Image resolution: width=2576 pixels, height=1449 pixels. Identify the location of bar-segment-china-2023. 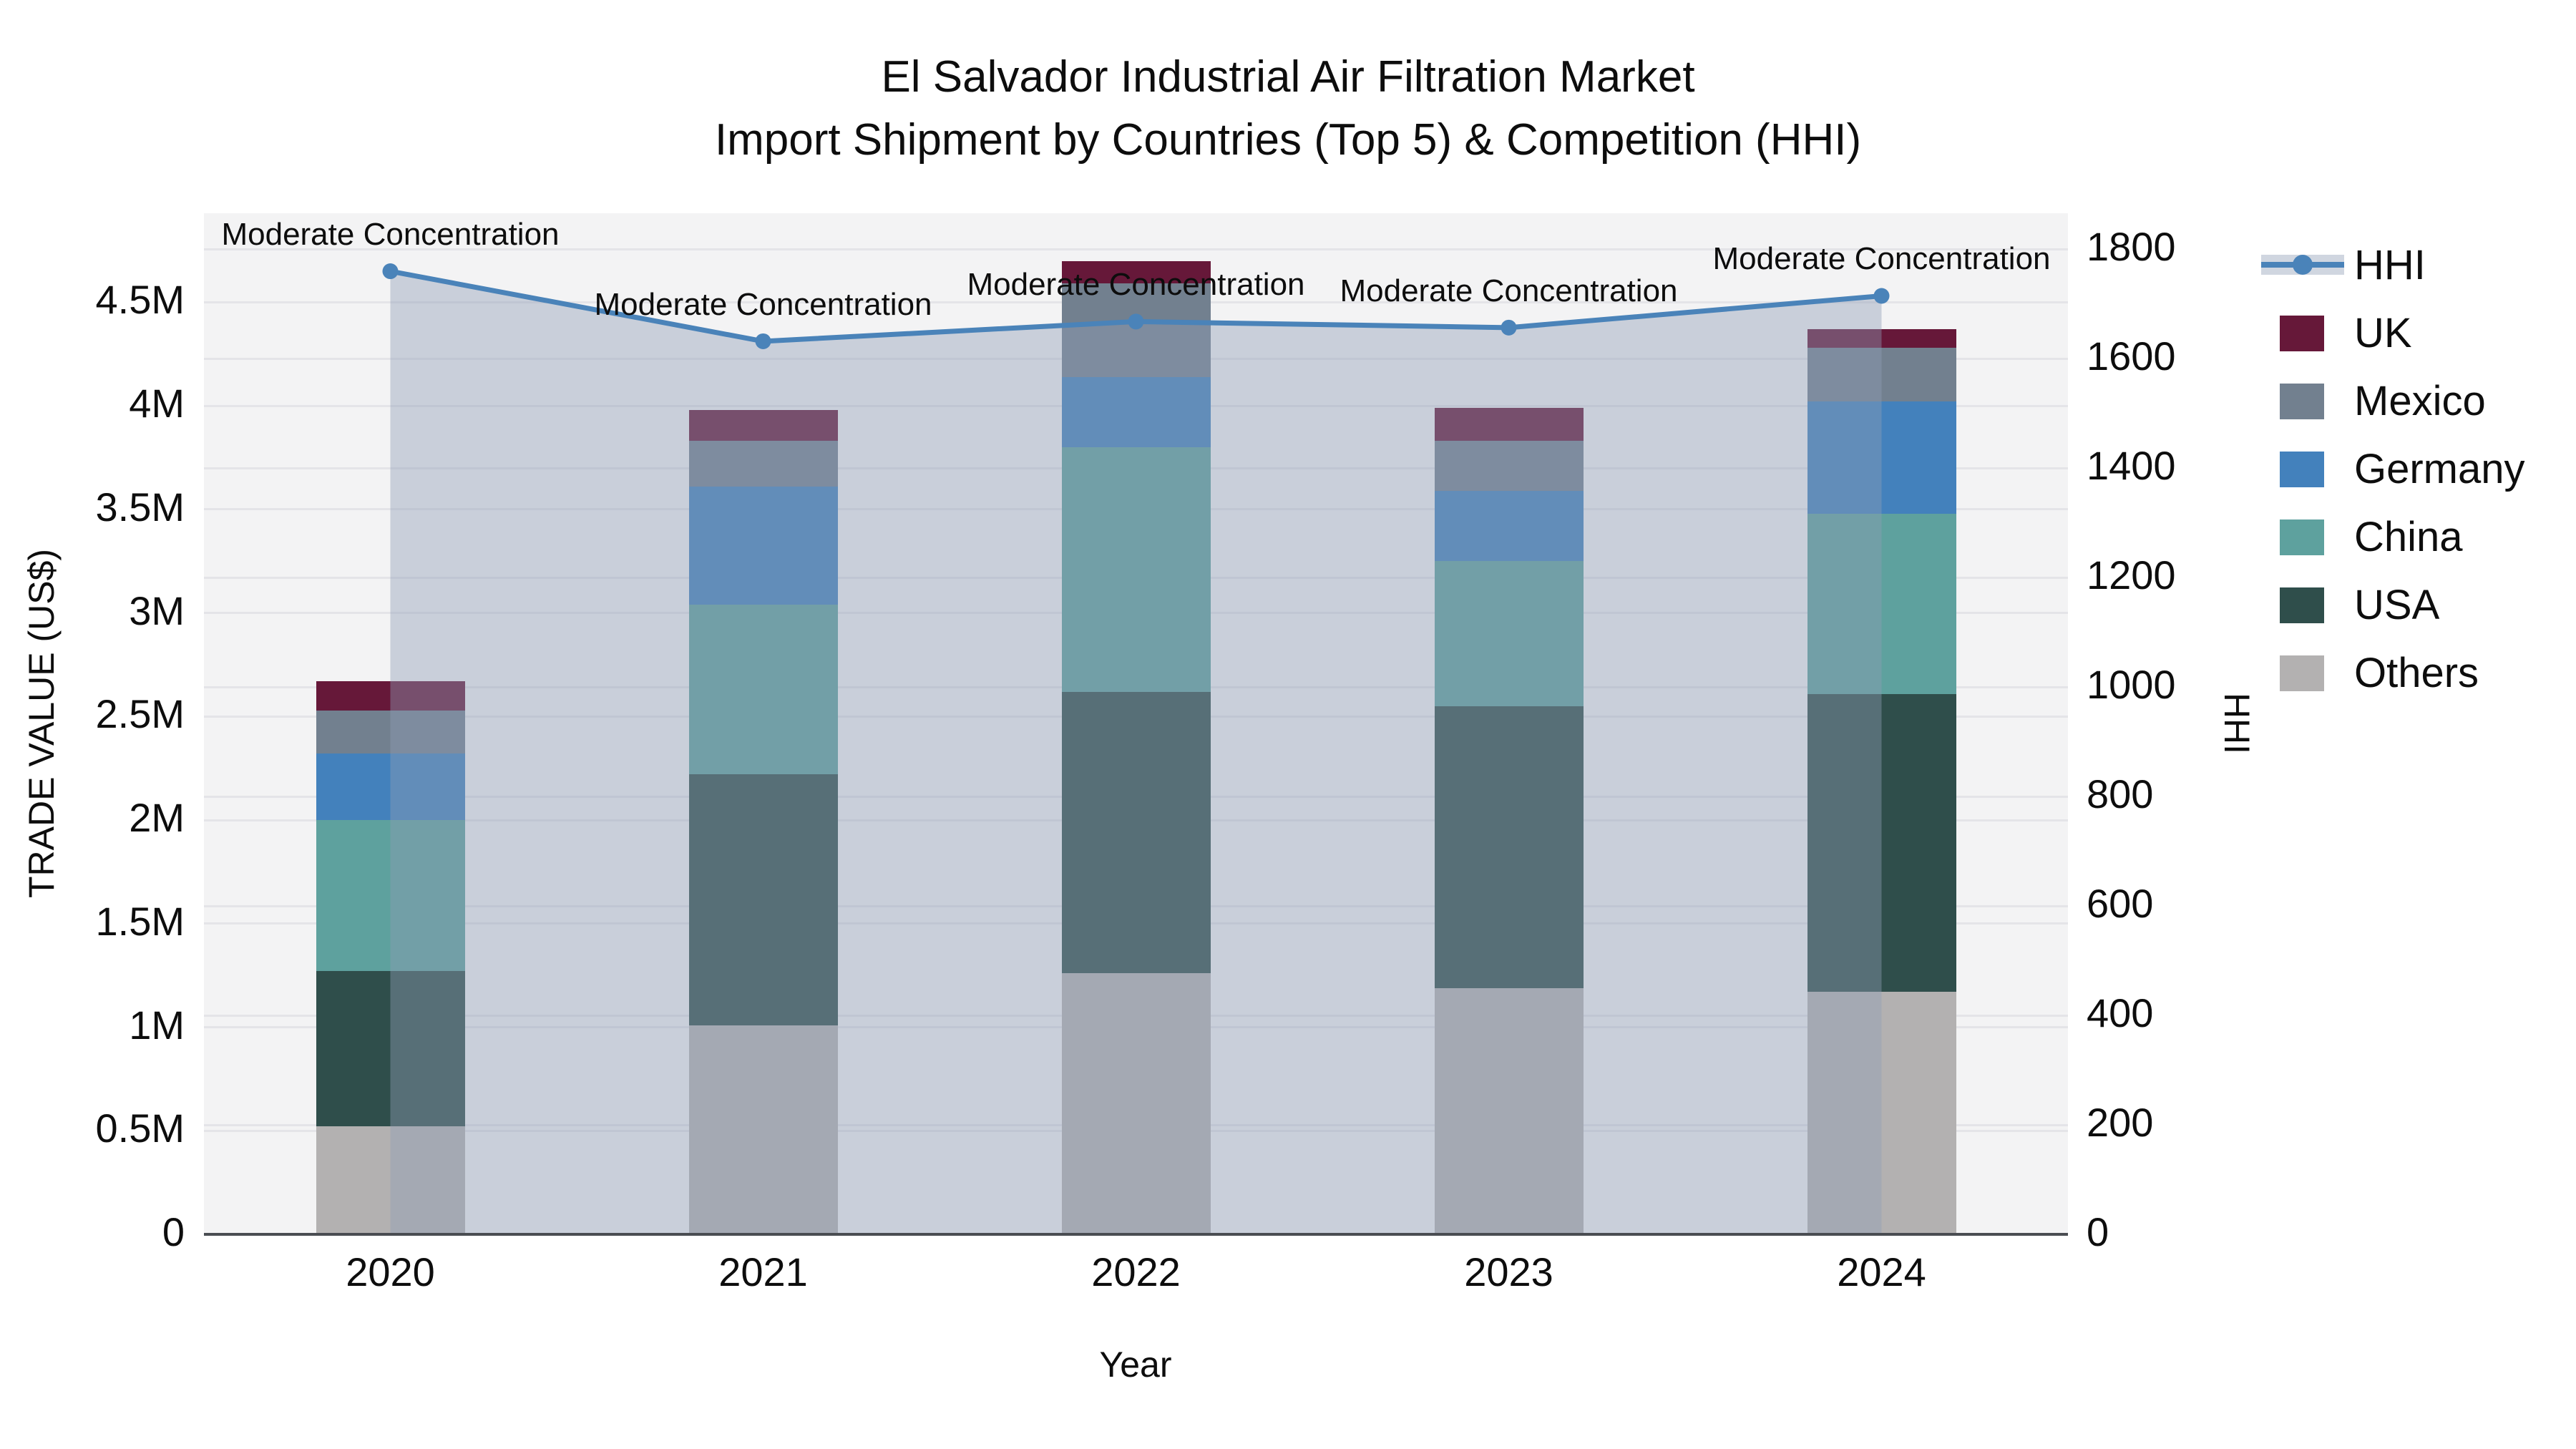
(1509, 633).